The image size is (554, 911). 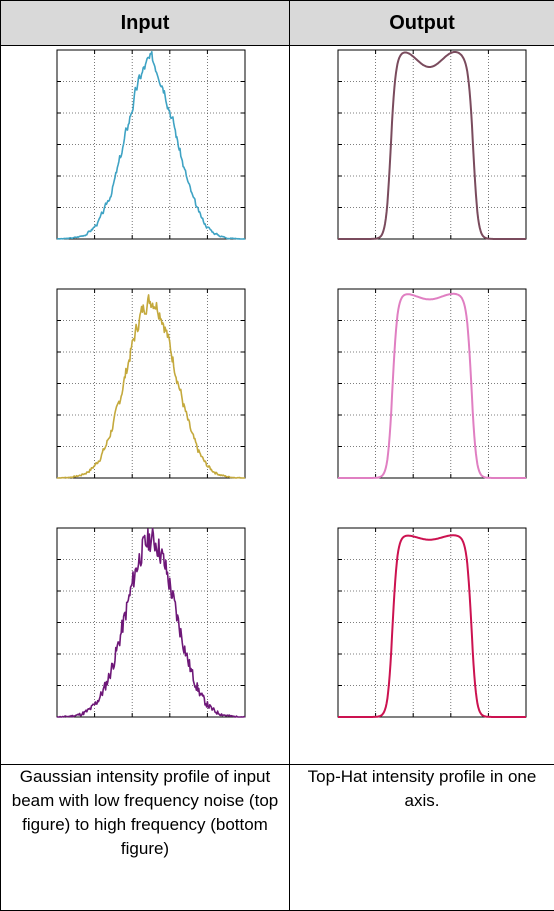 I want to click on output-caption-cell: Top-Hat intensity profile in one axis., so click(x=421, y=837).